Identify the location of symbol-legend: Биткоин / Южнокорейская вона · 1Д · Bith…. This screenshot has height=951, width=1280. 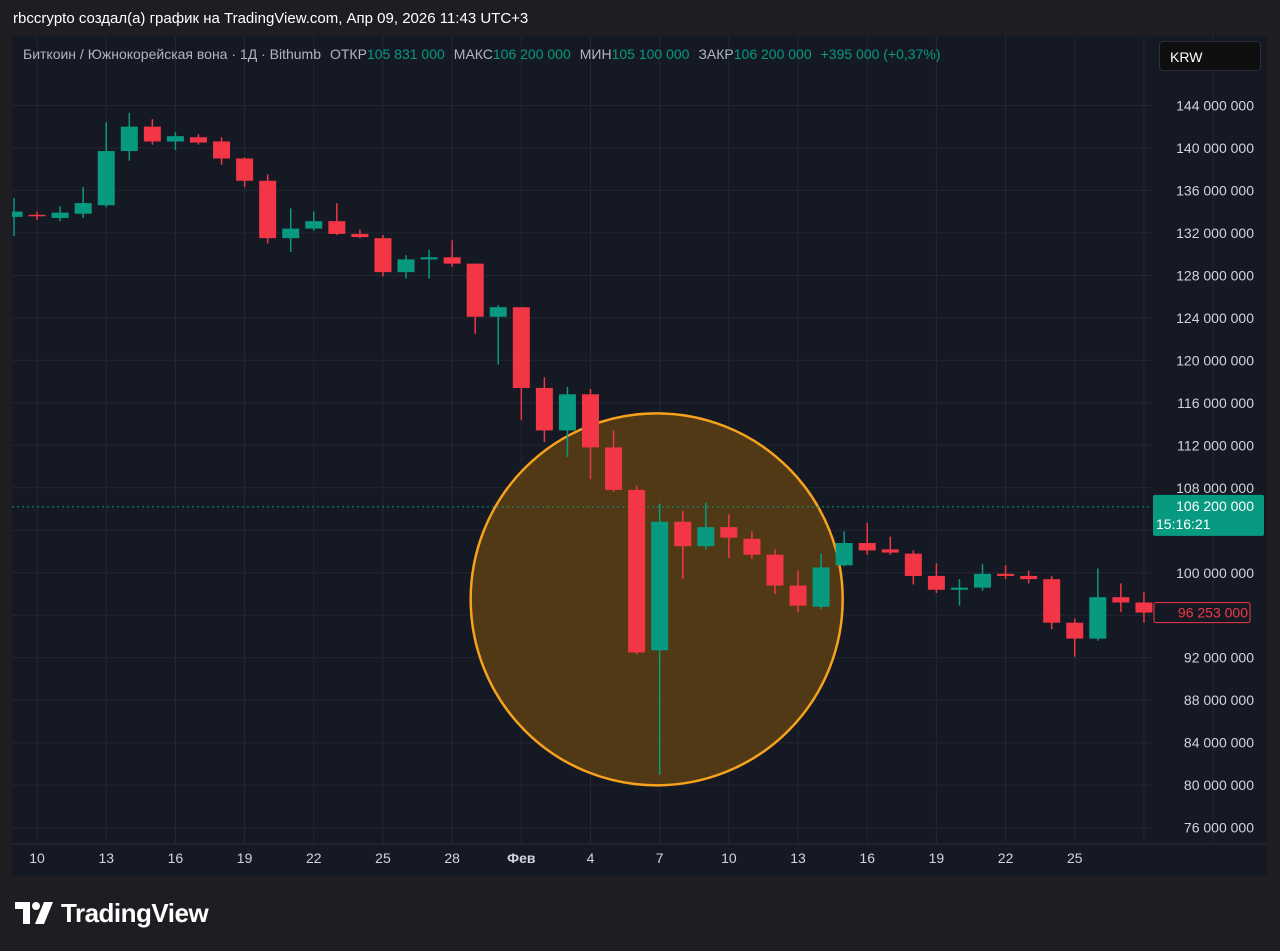
(481, 54).